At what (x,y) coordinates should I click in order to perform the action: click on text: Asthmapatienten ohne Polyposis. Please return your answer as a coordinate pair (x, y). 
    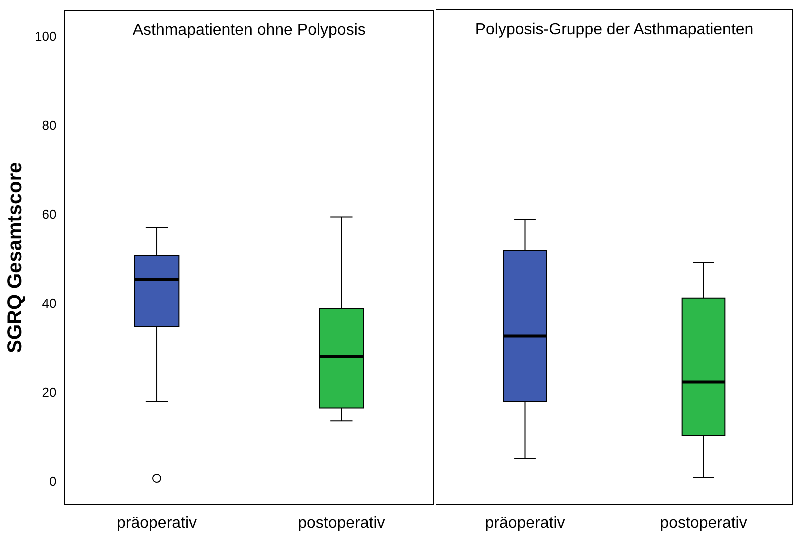
    Looking at the image, I should click on (249, 31).